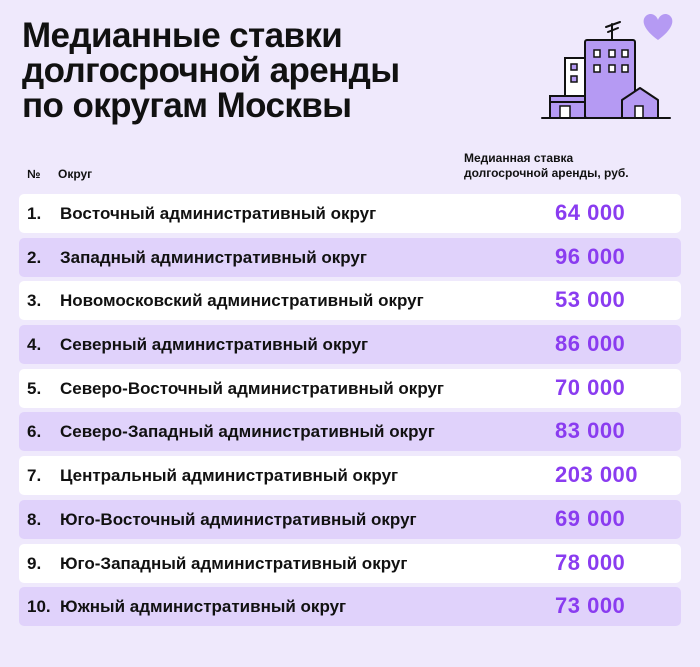 The height and width of the screenshot is (667, 700). What do you see at coordinates (214, 345) in the screenshot?
I see `district-name: Северный административный округ` at bounding box center [214, 345].